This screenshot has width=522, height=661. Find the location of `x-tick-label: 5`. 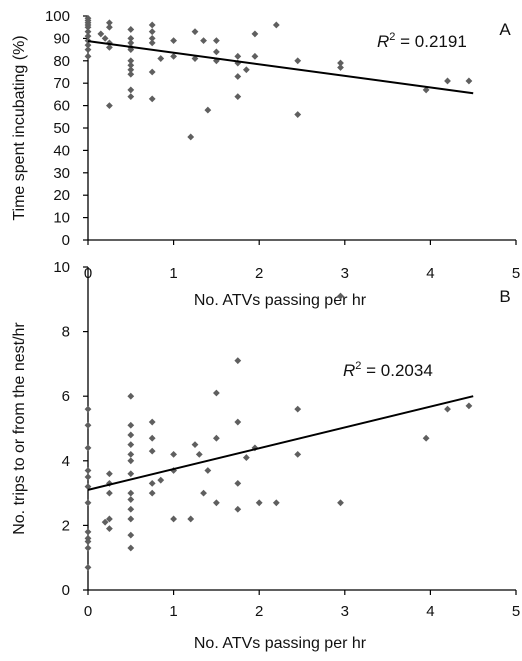

x-tick-label: 5 is located at coordinates (516, 611).